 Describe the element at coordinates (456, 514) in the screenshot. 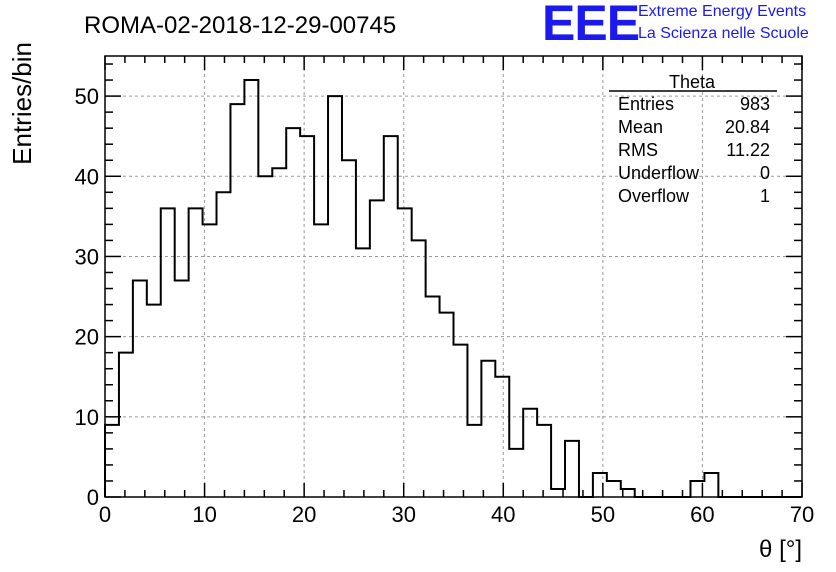

I see `x-tick-labels: 0 10 20 30 40 50 60 70` at that location.